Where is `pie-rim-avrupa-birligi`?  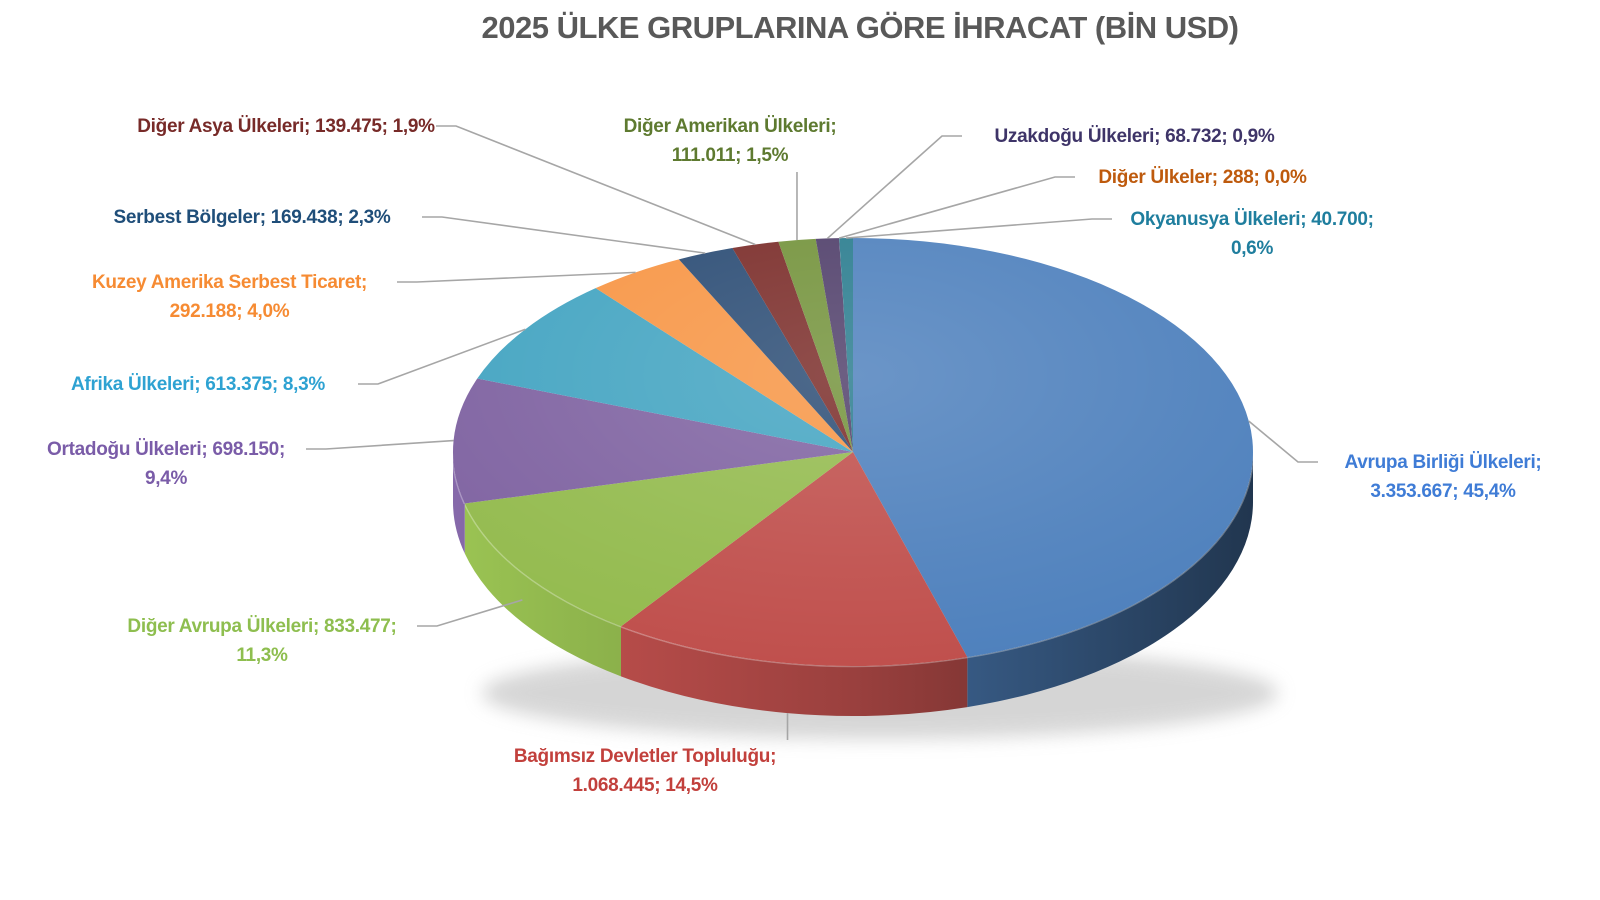
pie-rim-avrupa-birligi is located at coordinates (1110, 580).